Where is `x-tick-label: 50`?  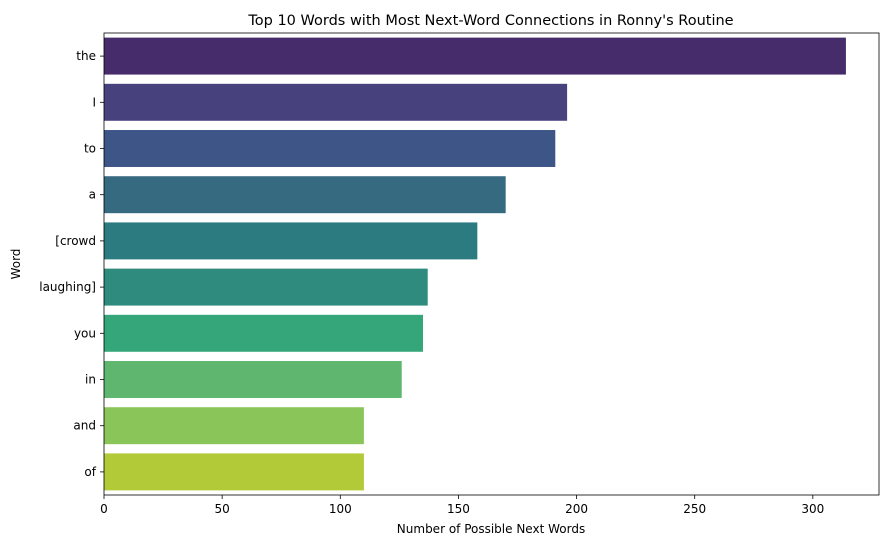 x-tick-label: 50 is located at coordinates (221, 509).